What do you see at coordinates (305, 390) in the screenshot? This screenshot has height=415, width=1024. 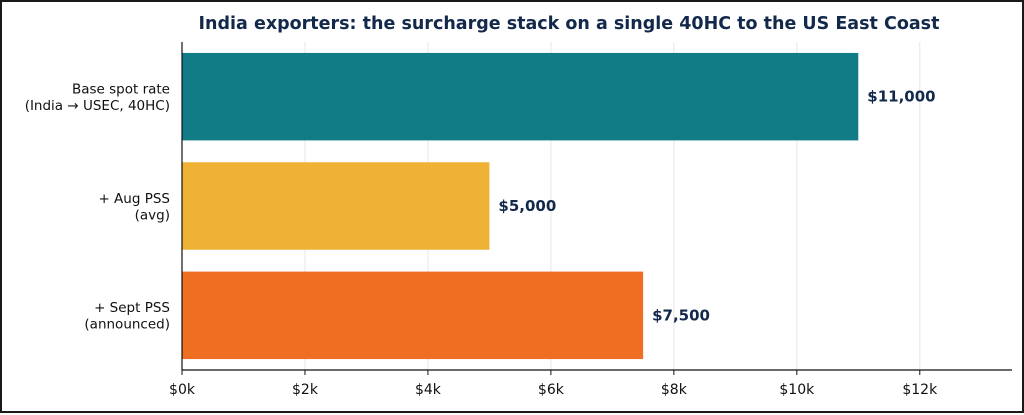 I see `x-tick-label: $2k` at bounding box center [305, 390].